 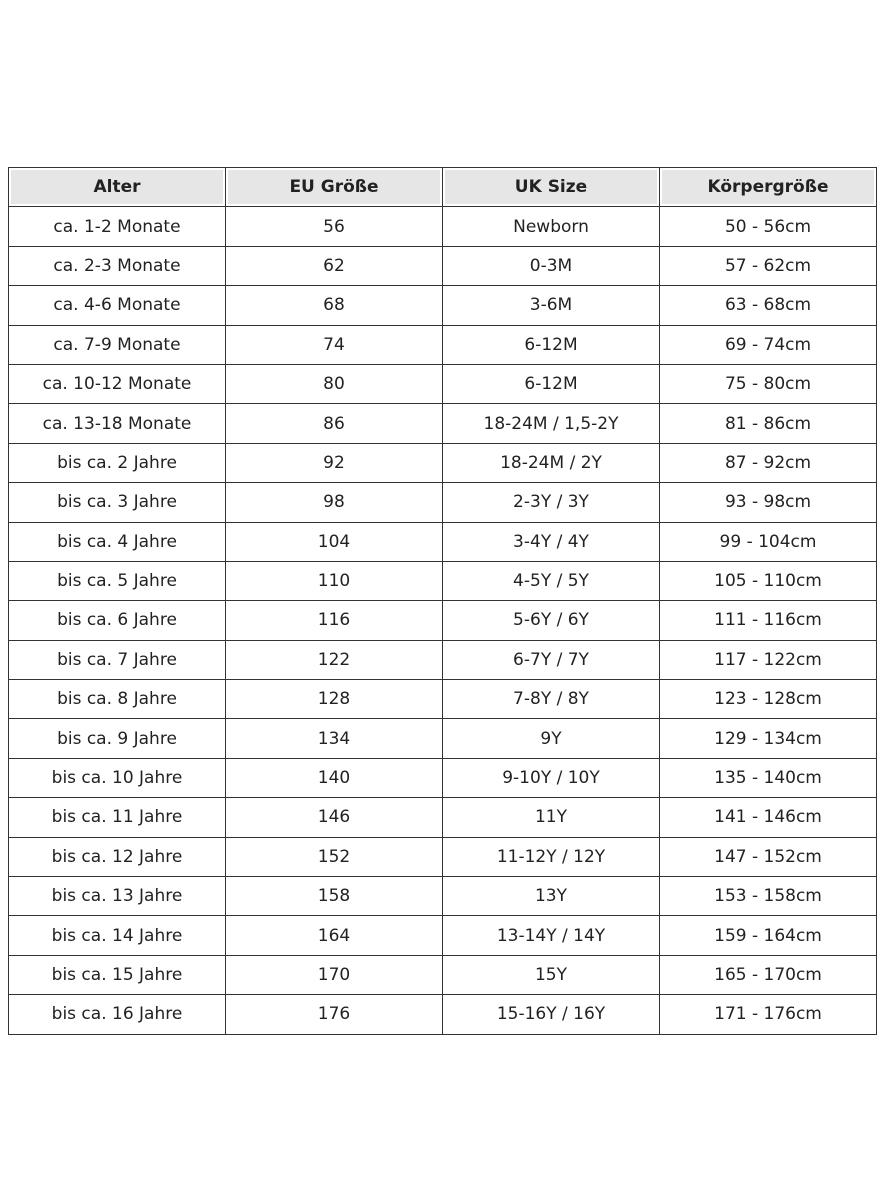 I want to click on table-cell: 63 - 68cm, so click(x=768, y=305).